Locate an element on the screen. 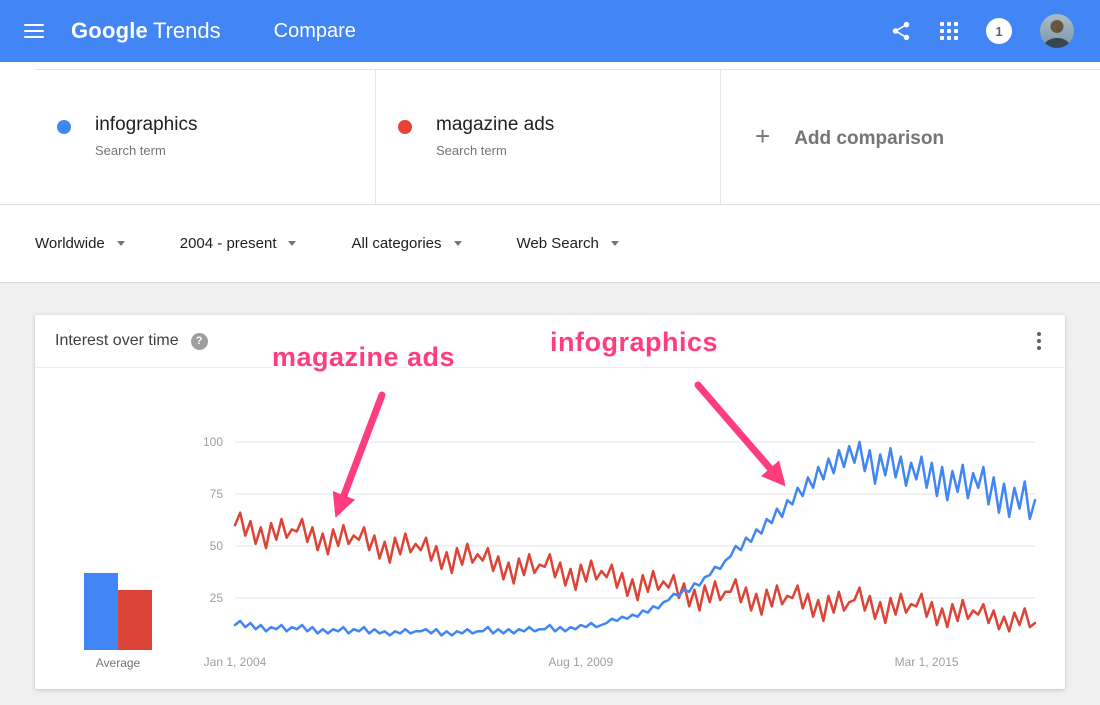  apps-grid-icon is located at coordinates (949, 31).